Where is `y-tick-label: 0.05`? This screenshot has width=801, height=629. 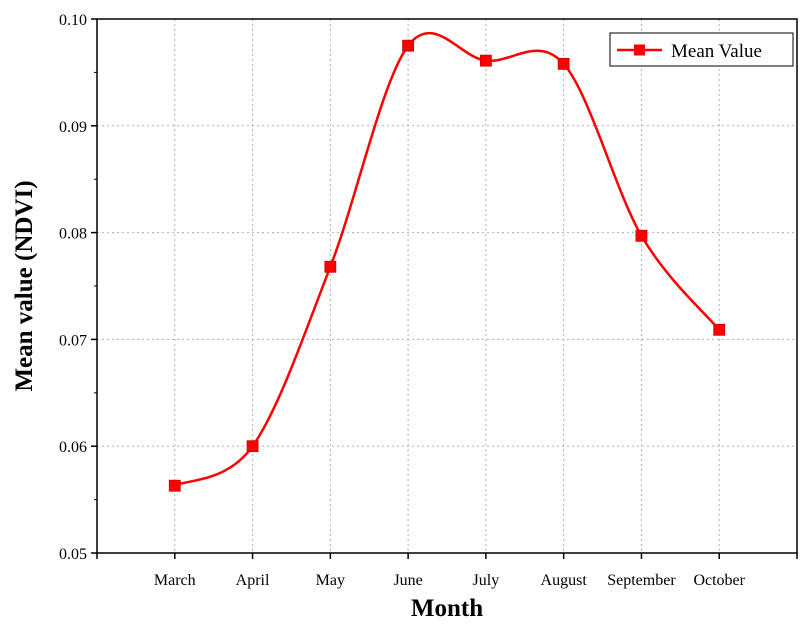
y-tick-label: 0.05 is located at coordinates (73, 554).